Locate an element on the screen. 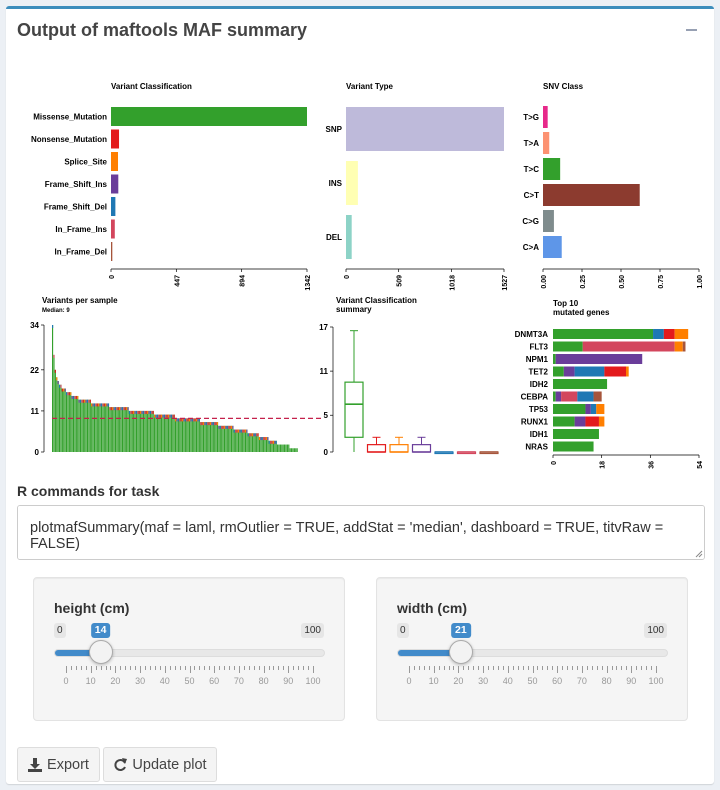 The image size is (720, 790). height-slider-handle is located at coordinates (100, 652).